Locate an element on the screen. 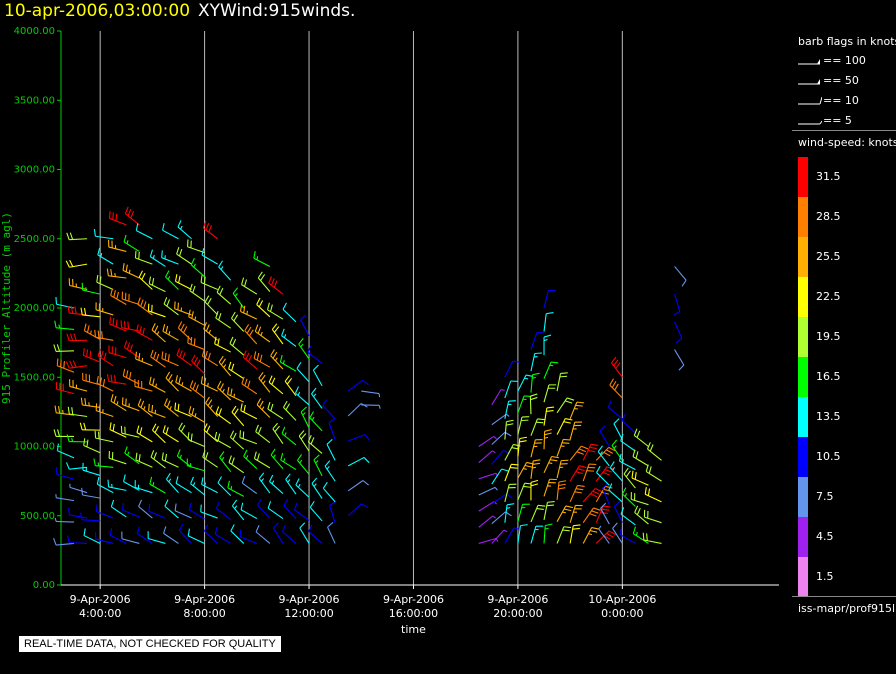  x-tick-label-date: 9-Apr-2006 is located at coordinates (517, 599).